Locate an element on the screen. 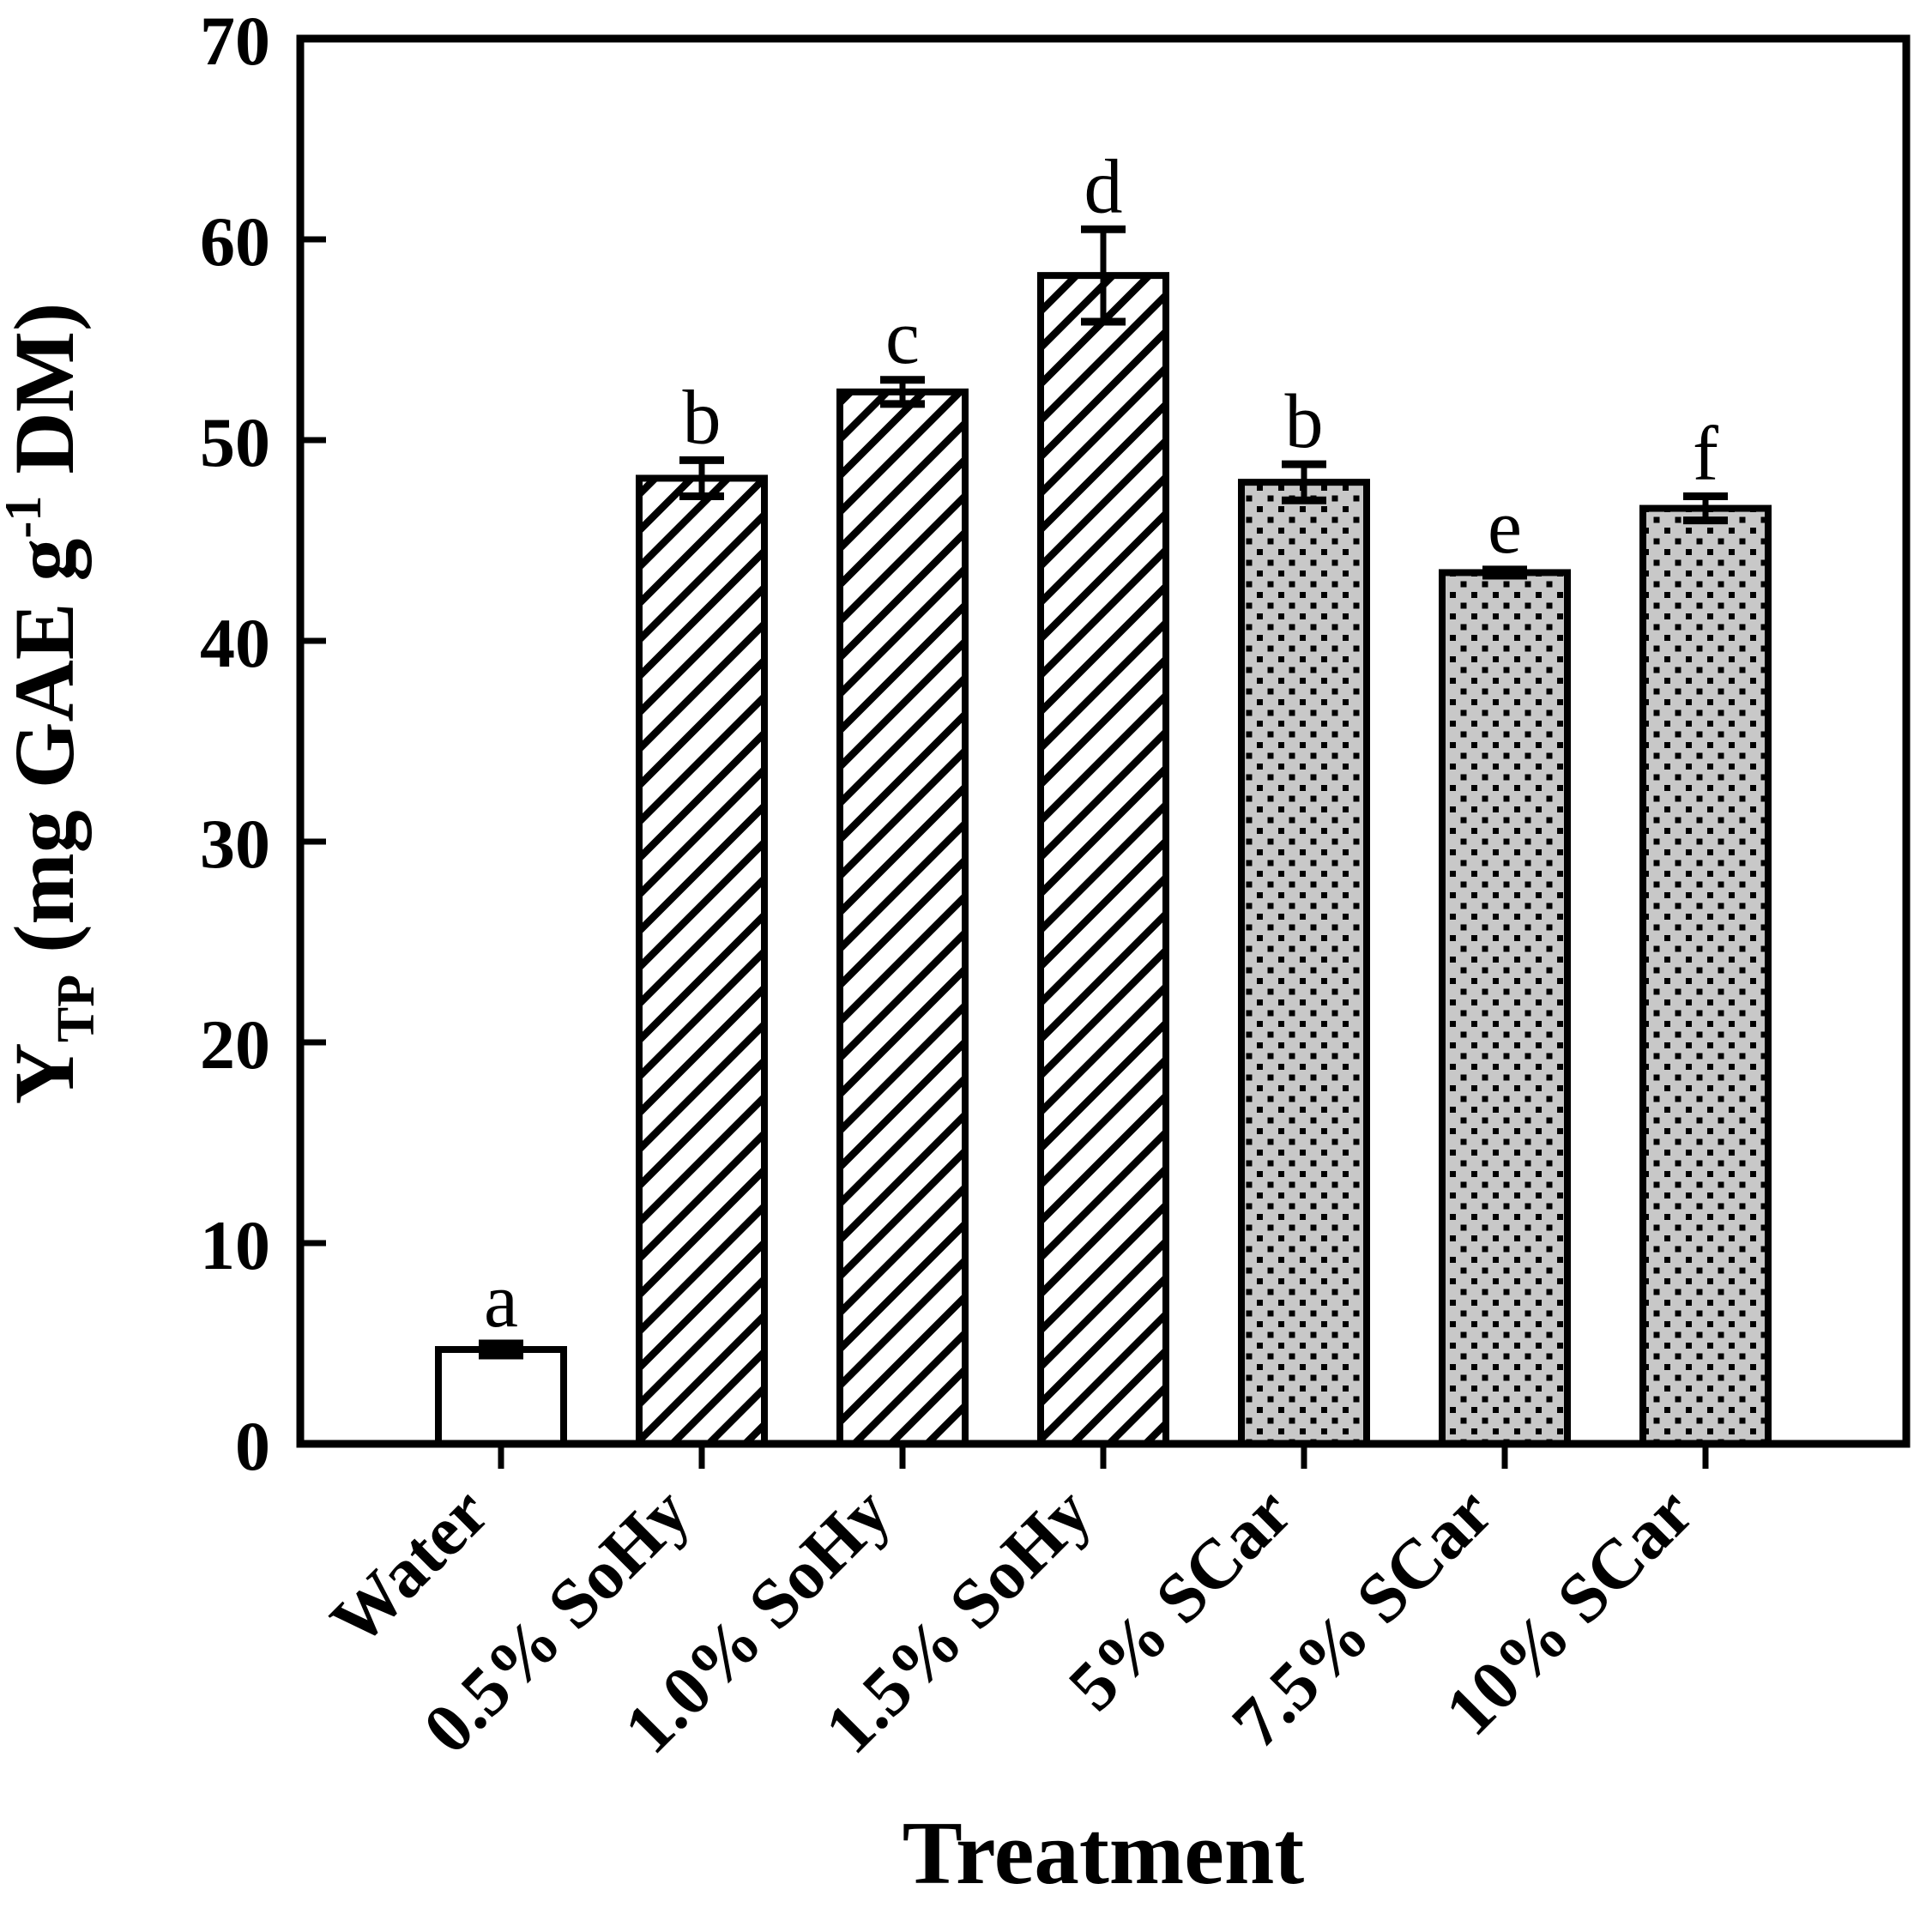  y-tick-label-20: 20 is located at coordinates (235, 1044).